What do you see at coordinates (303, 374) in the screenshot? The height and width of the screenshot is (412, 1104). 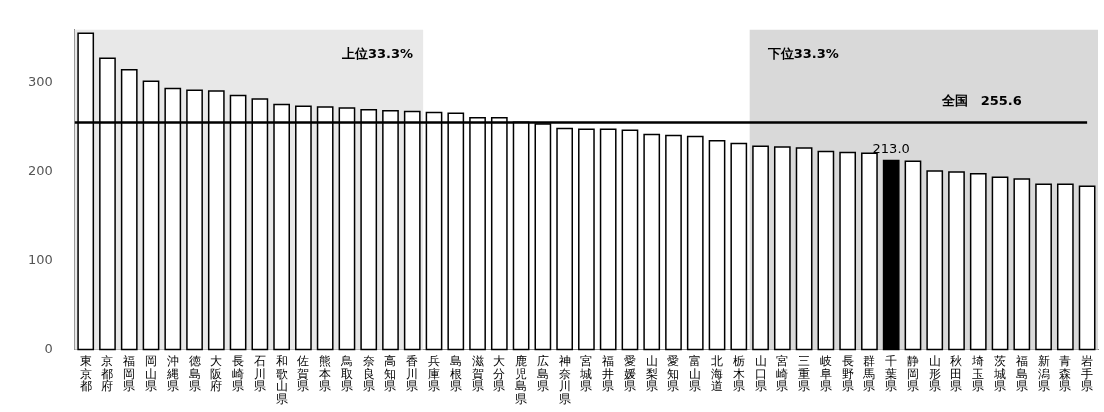 I see `x-tick-label: 佐賀県` at bounding box center [303, 374].